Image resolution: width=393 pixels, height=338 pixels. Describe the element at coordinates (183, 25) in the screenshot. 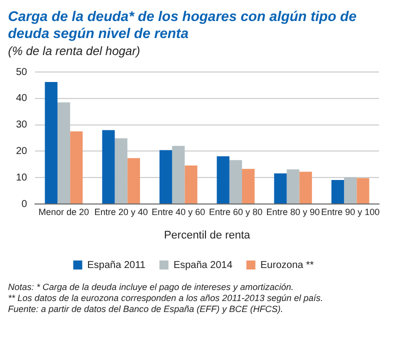

I see `chart-title: Carga de la deuda* de los hogares con algún tipo de deuda según nivel de renta` at that location.